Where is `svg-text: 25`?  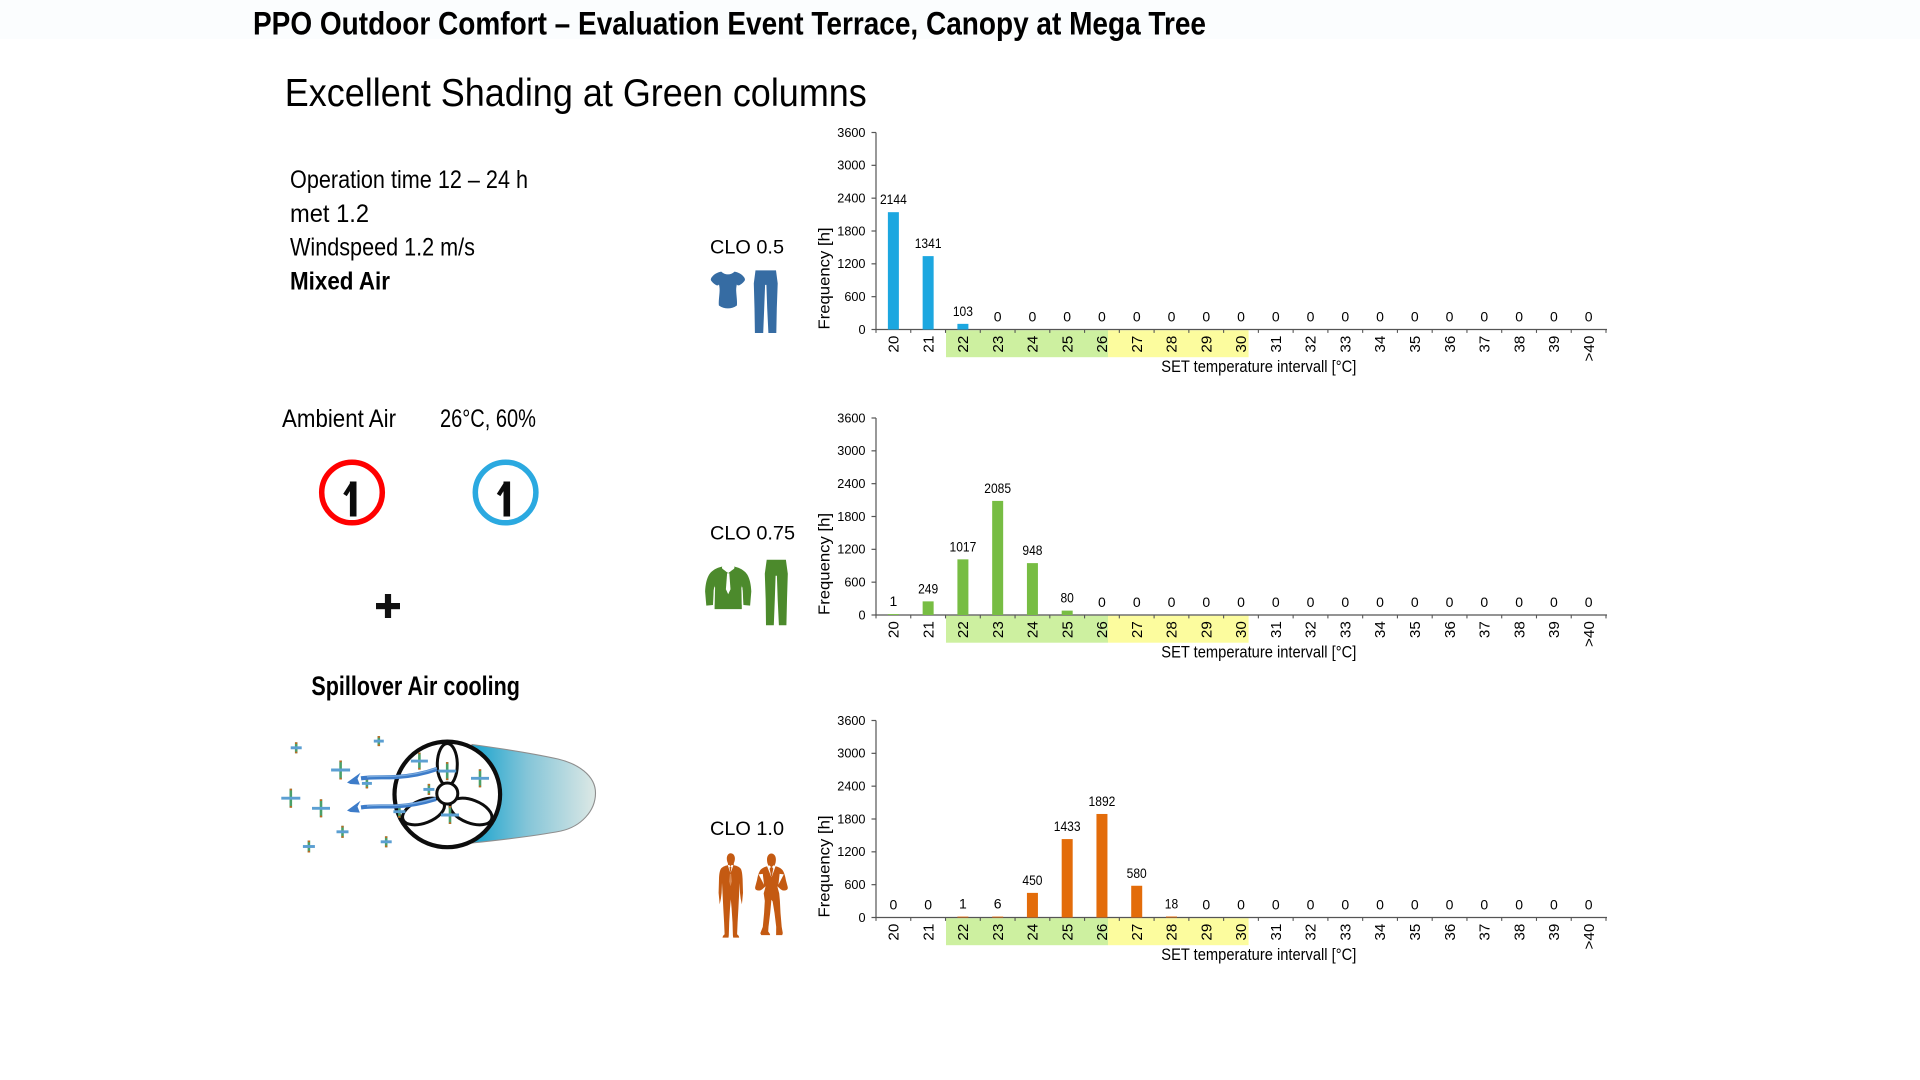
svg-text: 25 is located at coordinates (1067, 932).